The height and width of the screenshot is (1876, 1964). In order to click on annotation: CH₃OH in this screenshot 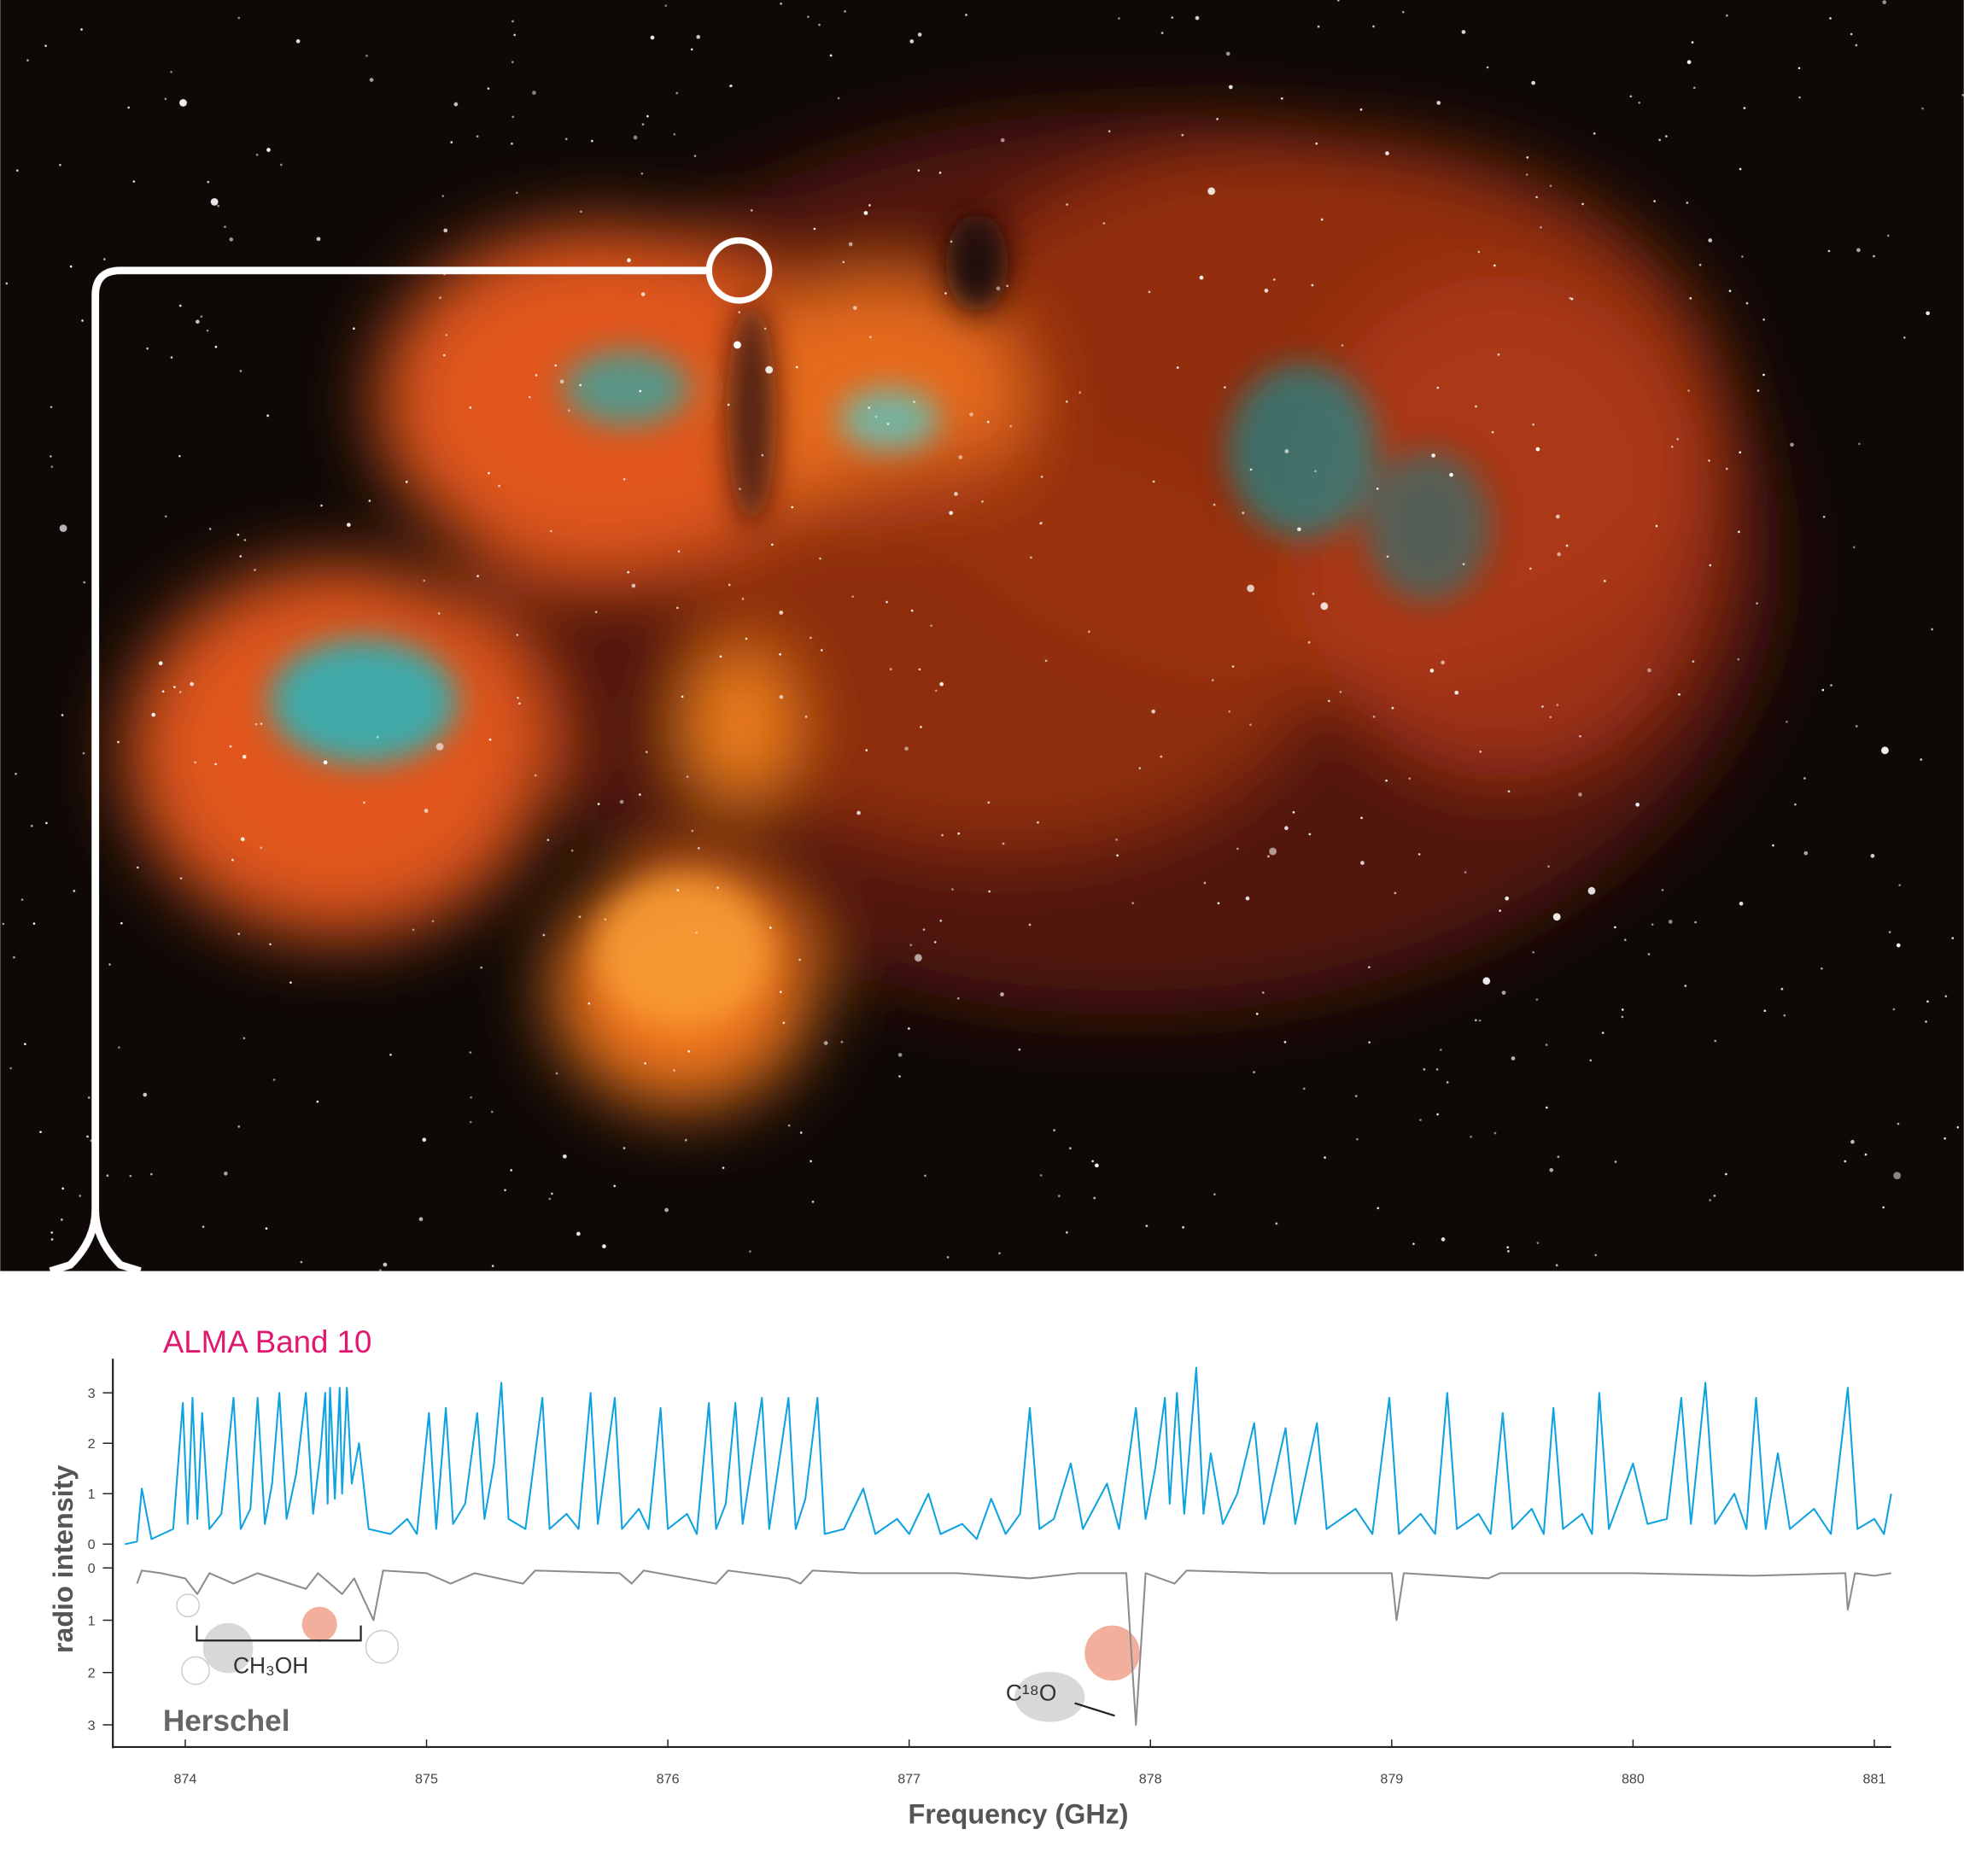, I will do `click(270, 1665)`.